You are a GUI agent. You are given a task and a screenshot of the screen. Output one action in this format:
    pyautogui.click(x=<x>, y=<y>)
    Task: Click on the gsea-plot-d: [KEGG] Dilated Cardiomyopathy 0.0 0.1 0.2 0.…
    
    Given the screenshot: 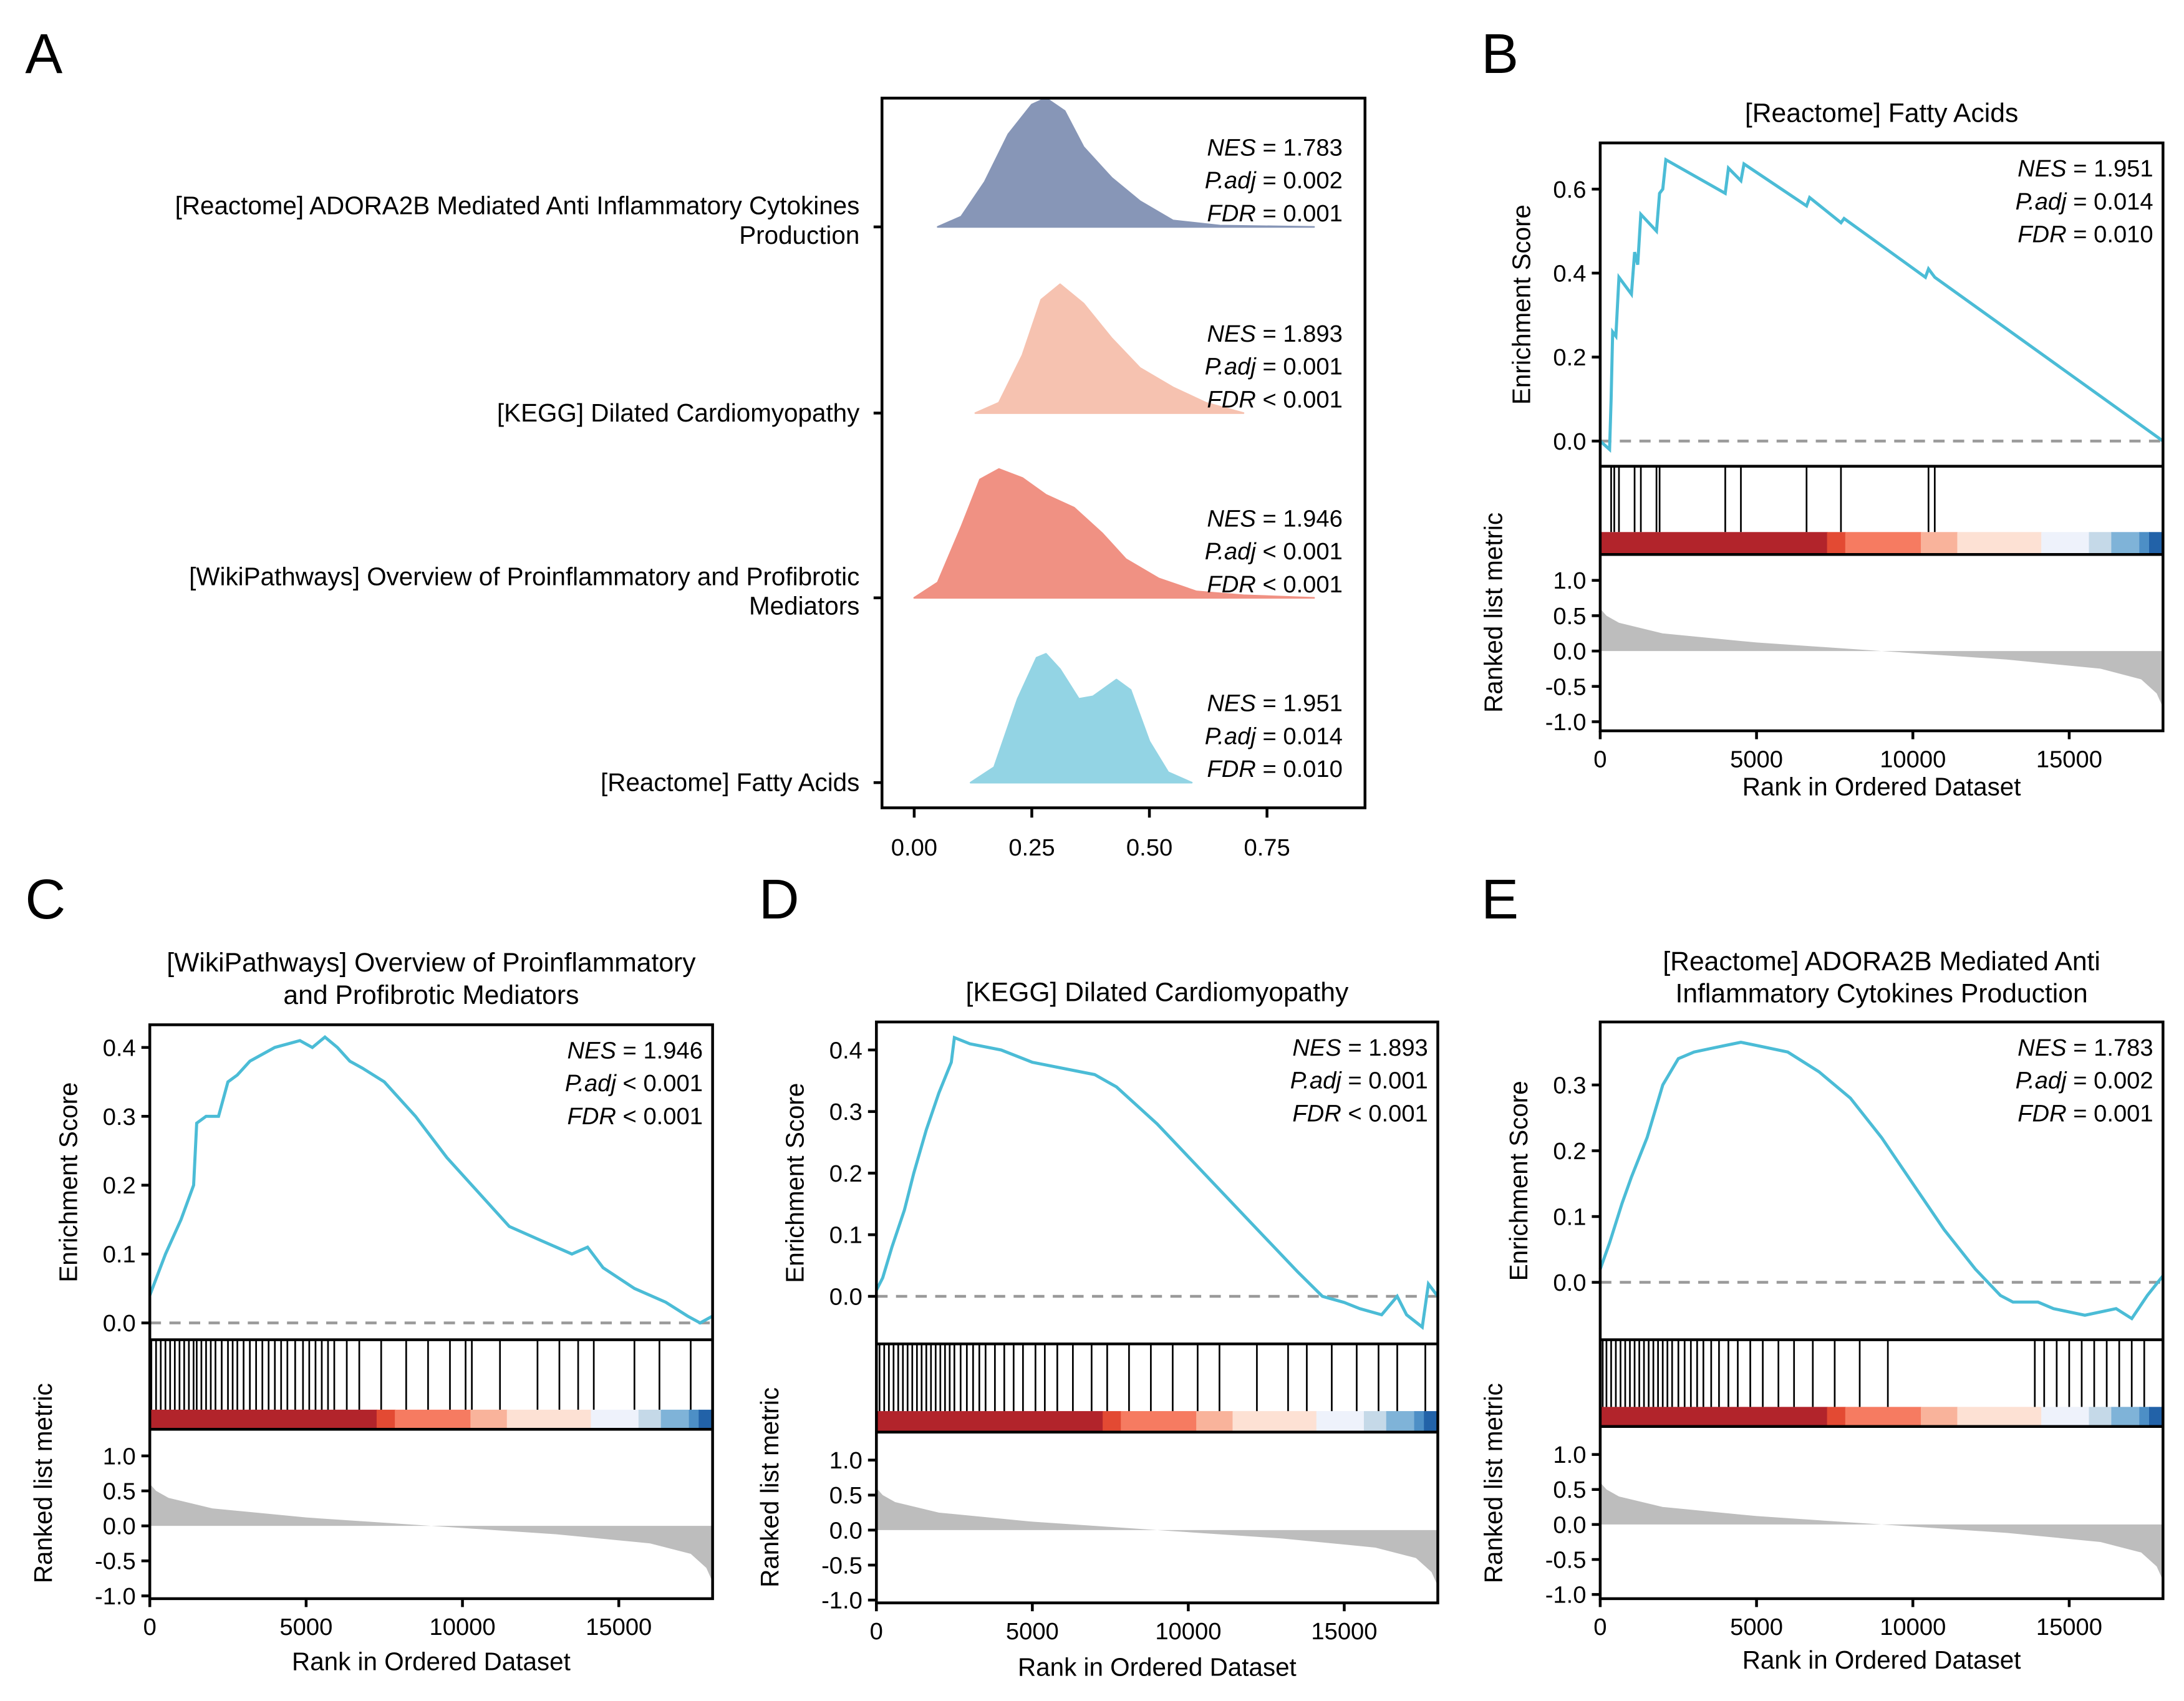 What is the action you would take?
    pyautogui.click(x=1097, y=1329)
    